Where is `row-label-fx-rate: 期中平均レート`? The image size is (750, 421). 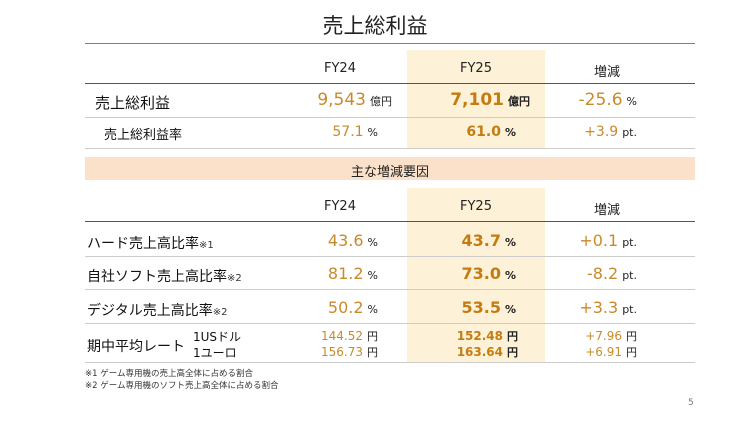
row-label-fx-rate: 期中平均レート is located at coordinates (136, 347).